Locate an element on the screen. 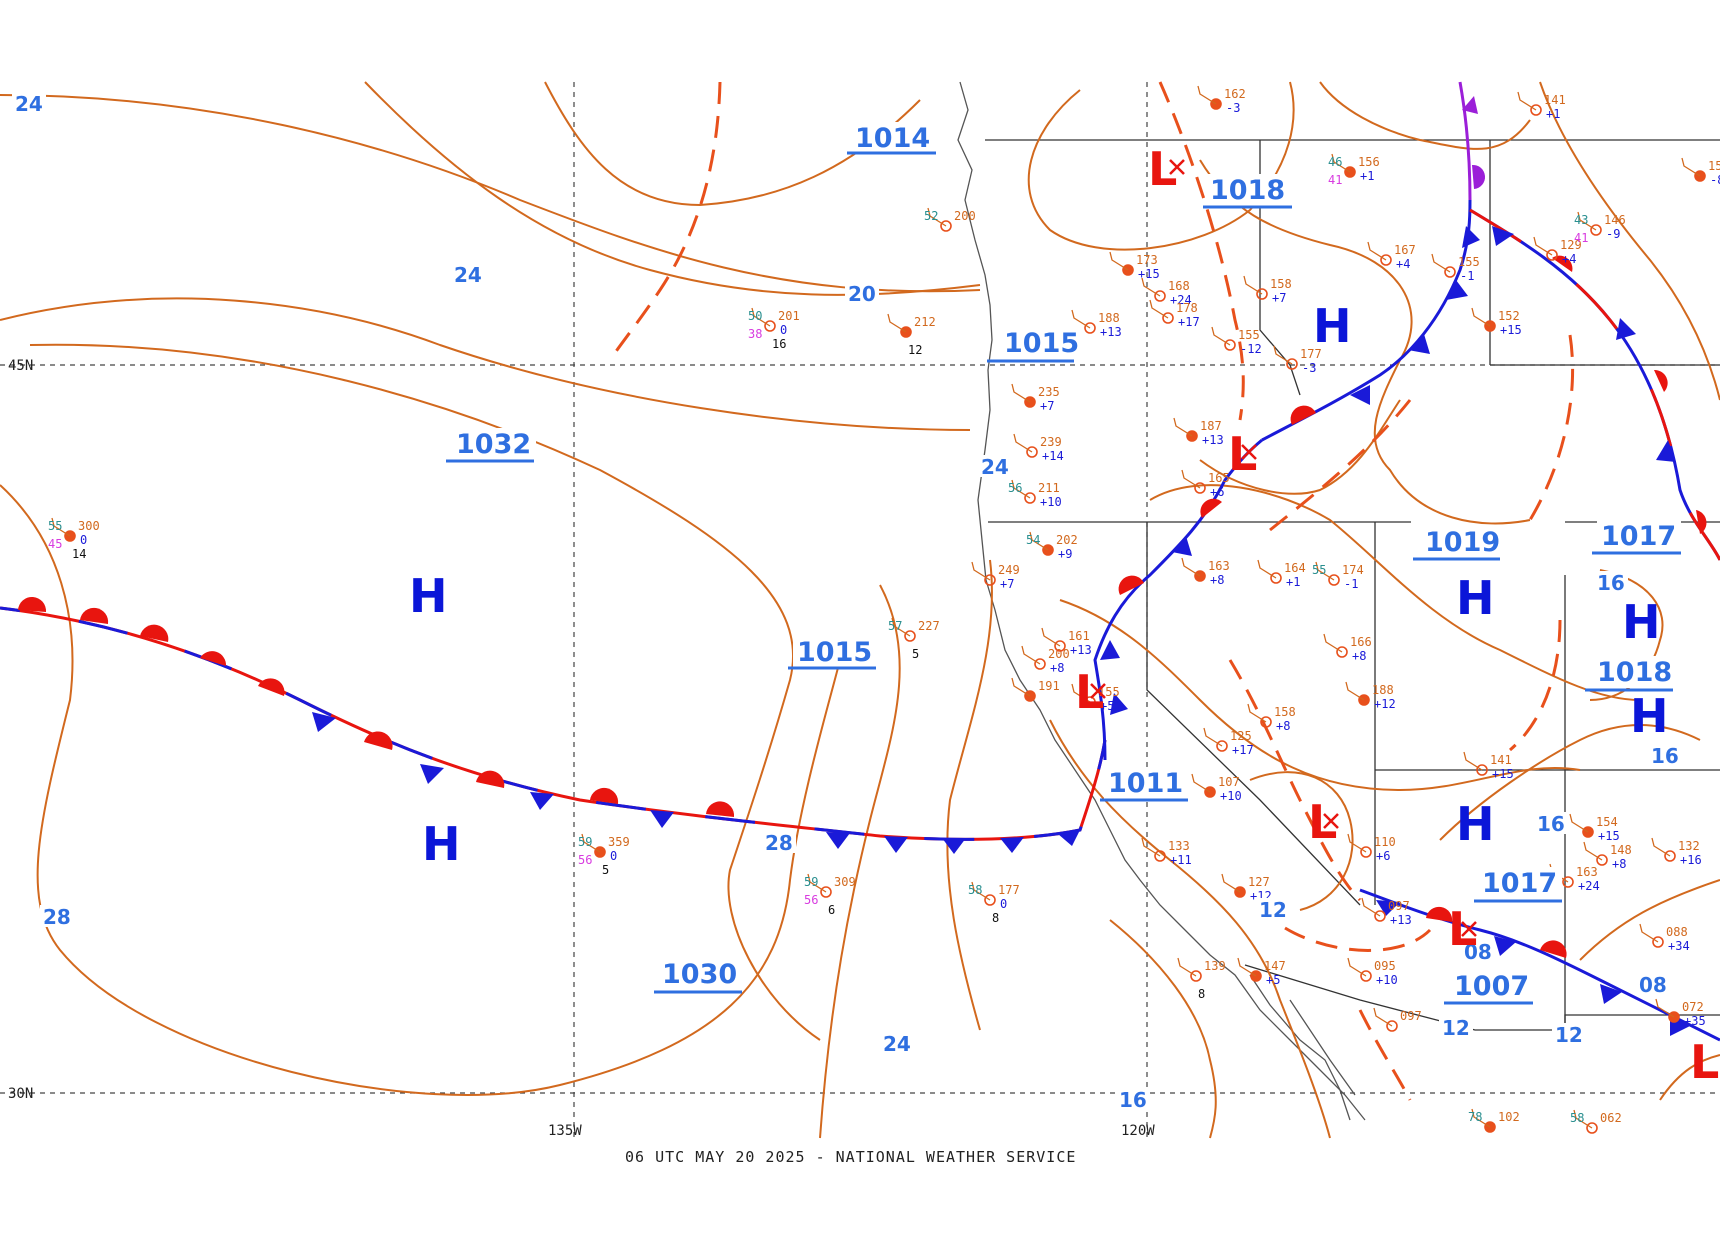 This screenshot has width=1720, height=1260. station-pressure: 249 is located at coordinates (1009, 570).